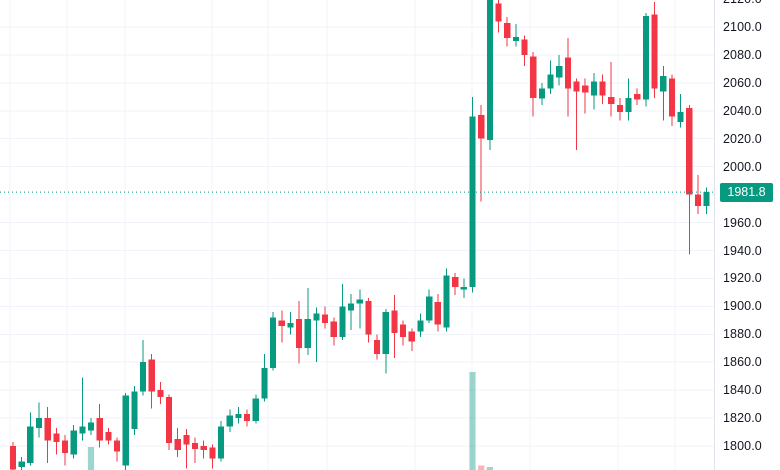  Describe the element at coordinates (742, 362) in the screenshot. I see `price-tick-label: 1860.0` at that location.